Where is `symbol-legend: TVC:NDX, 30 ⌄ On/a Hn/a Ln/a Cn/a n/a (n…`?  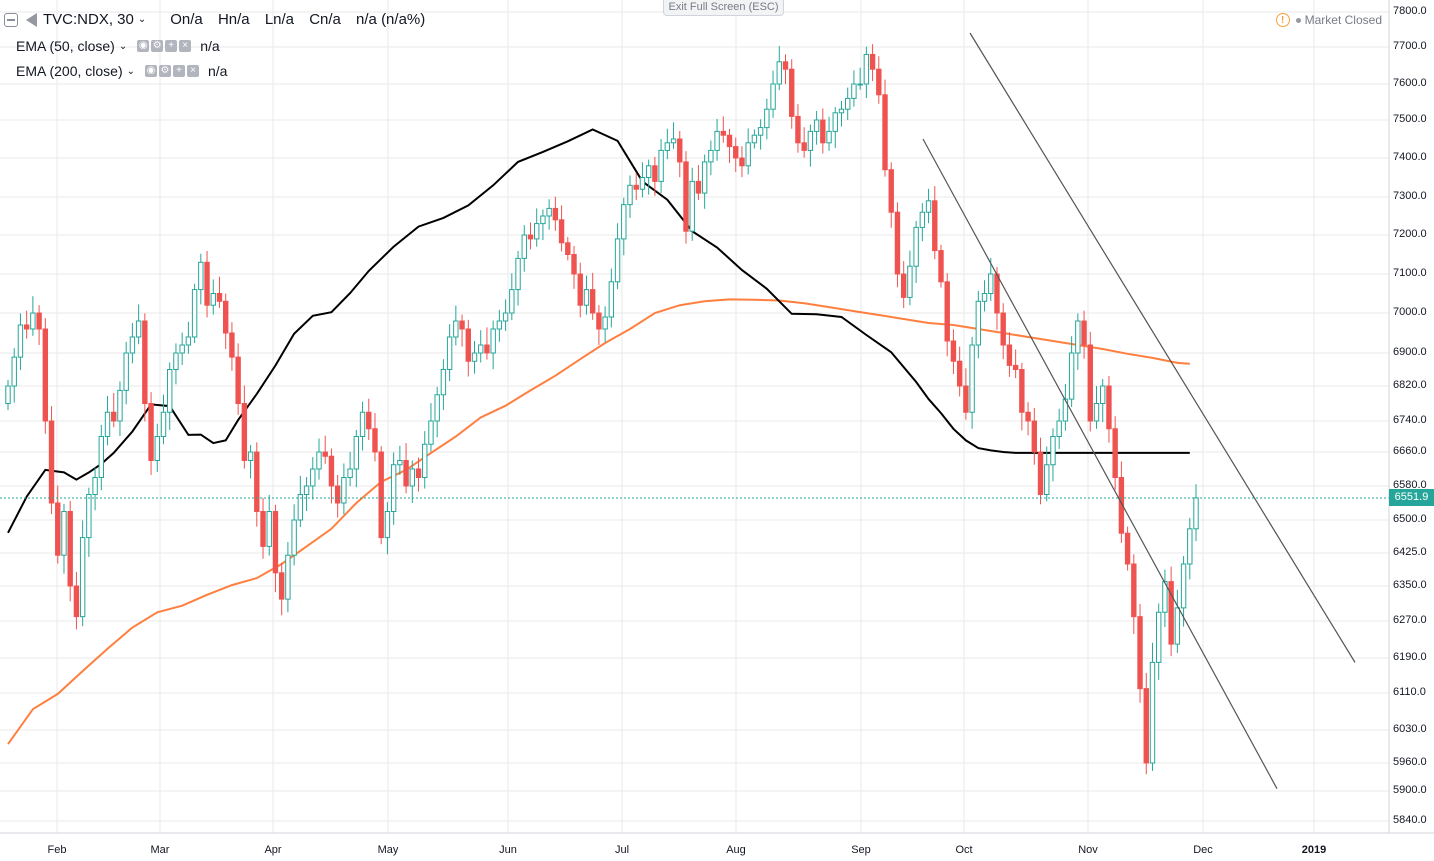 symbol-legend: TVC:NDX, 30 ⌄ On/a Hn/a Ln/a Cn/a n/a (n… is located at coordinates (218, 19).